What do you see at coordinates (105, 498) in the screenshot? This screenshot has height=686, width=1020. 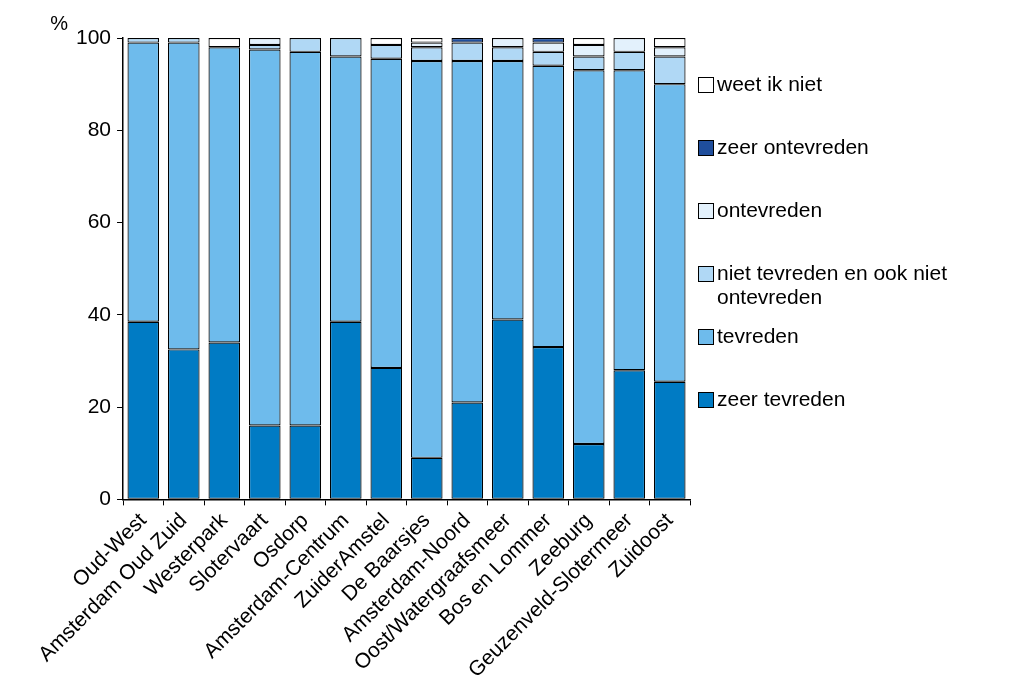 I see `y-tick-label: 0` at bounding box center [105, 498].